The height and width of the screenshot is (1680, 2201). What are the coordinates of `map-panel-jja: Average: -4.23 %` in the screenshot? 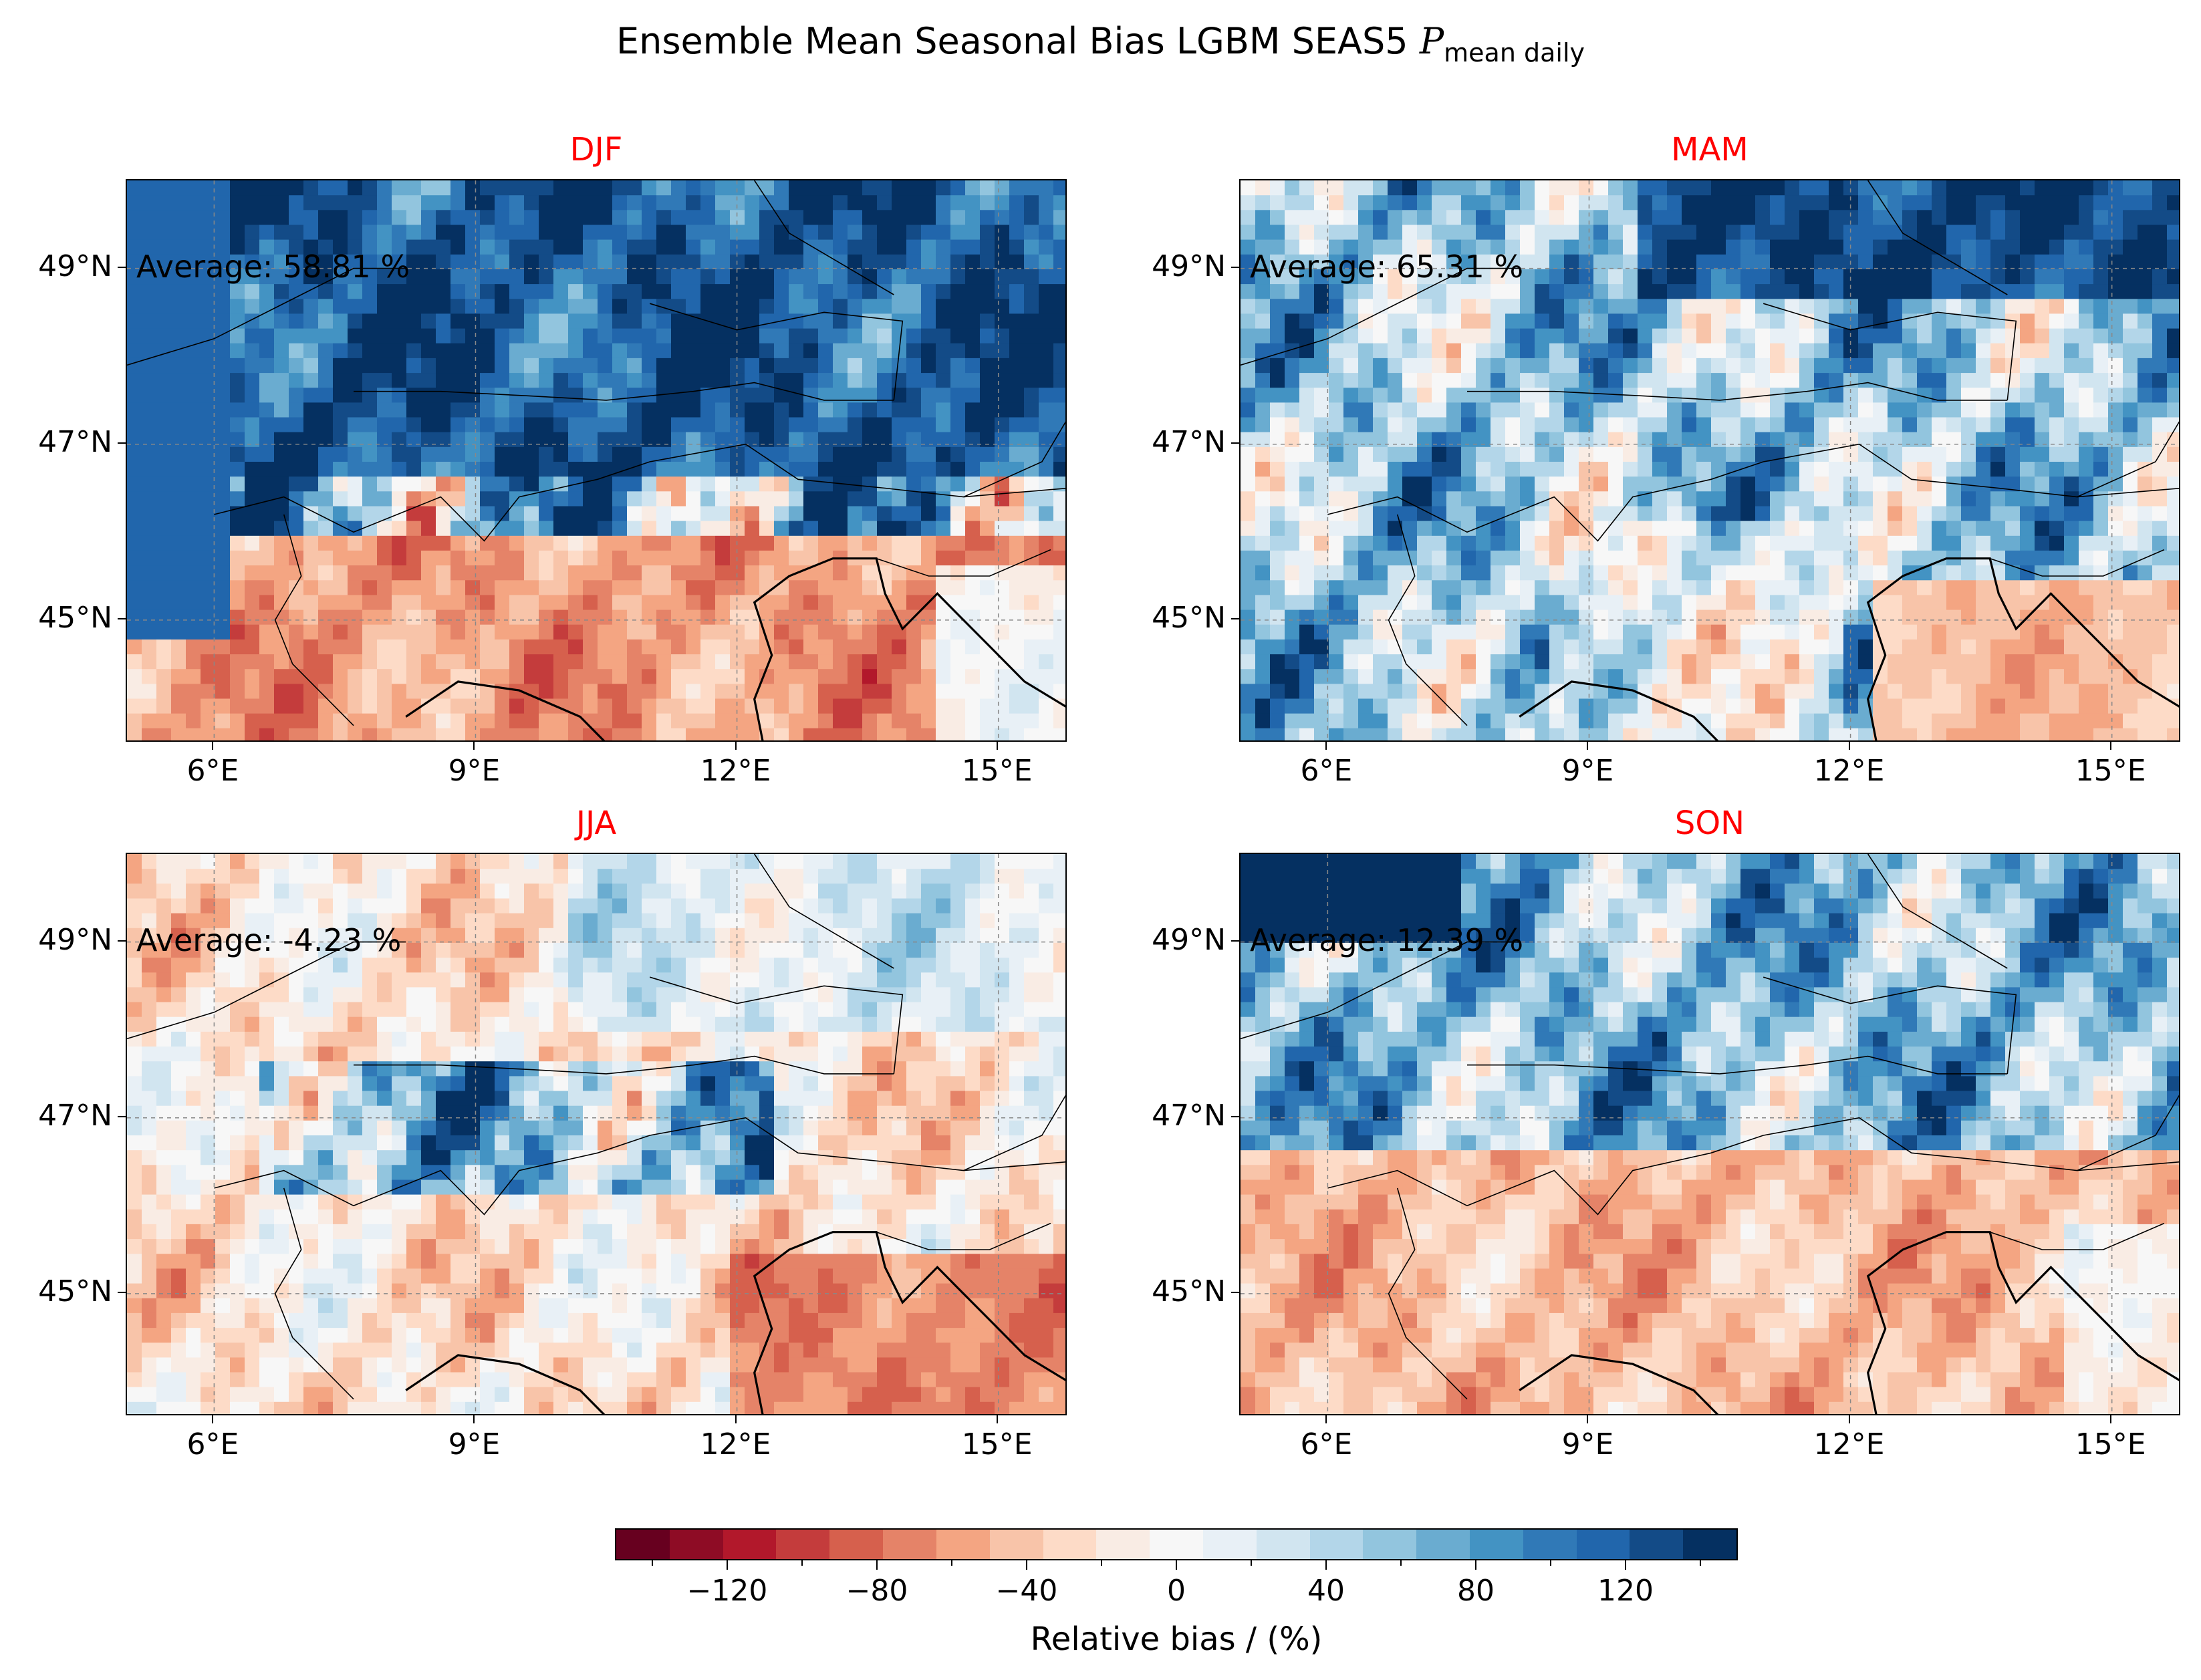 It's located at (596, 1134).